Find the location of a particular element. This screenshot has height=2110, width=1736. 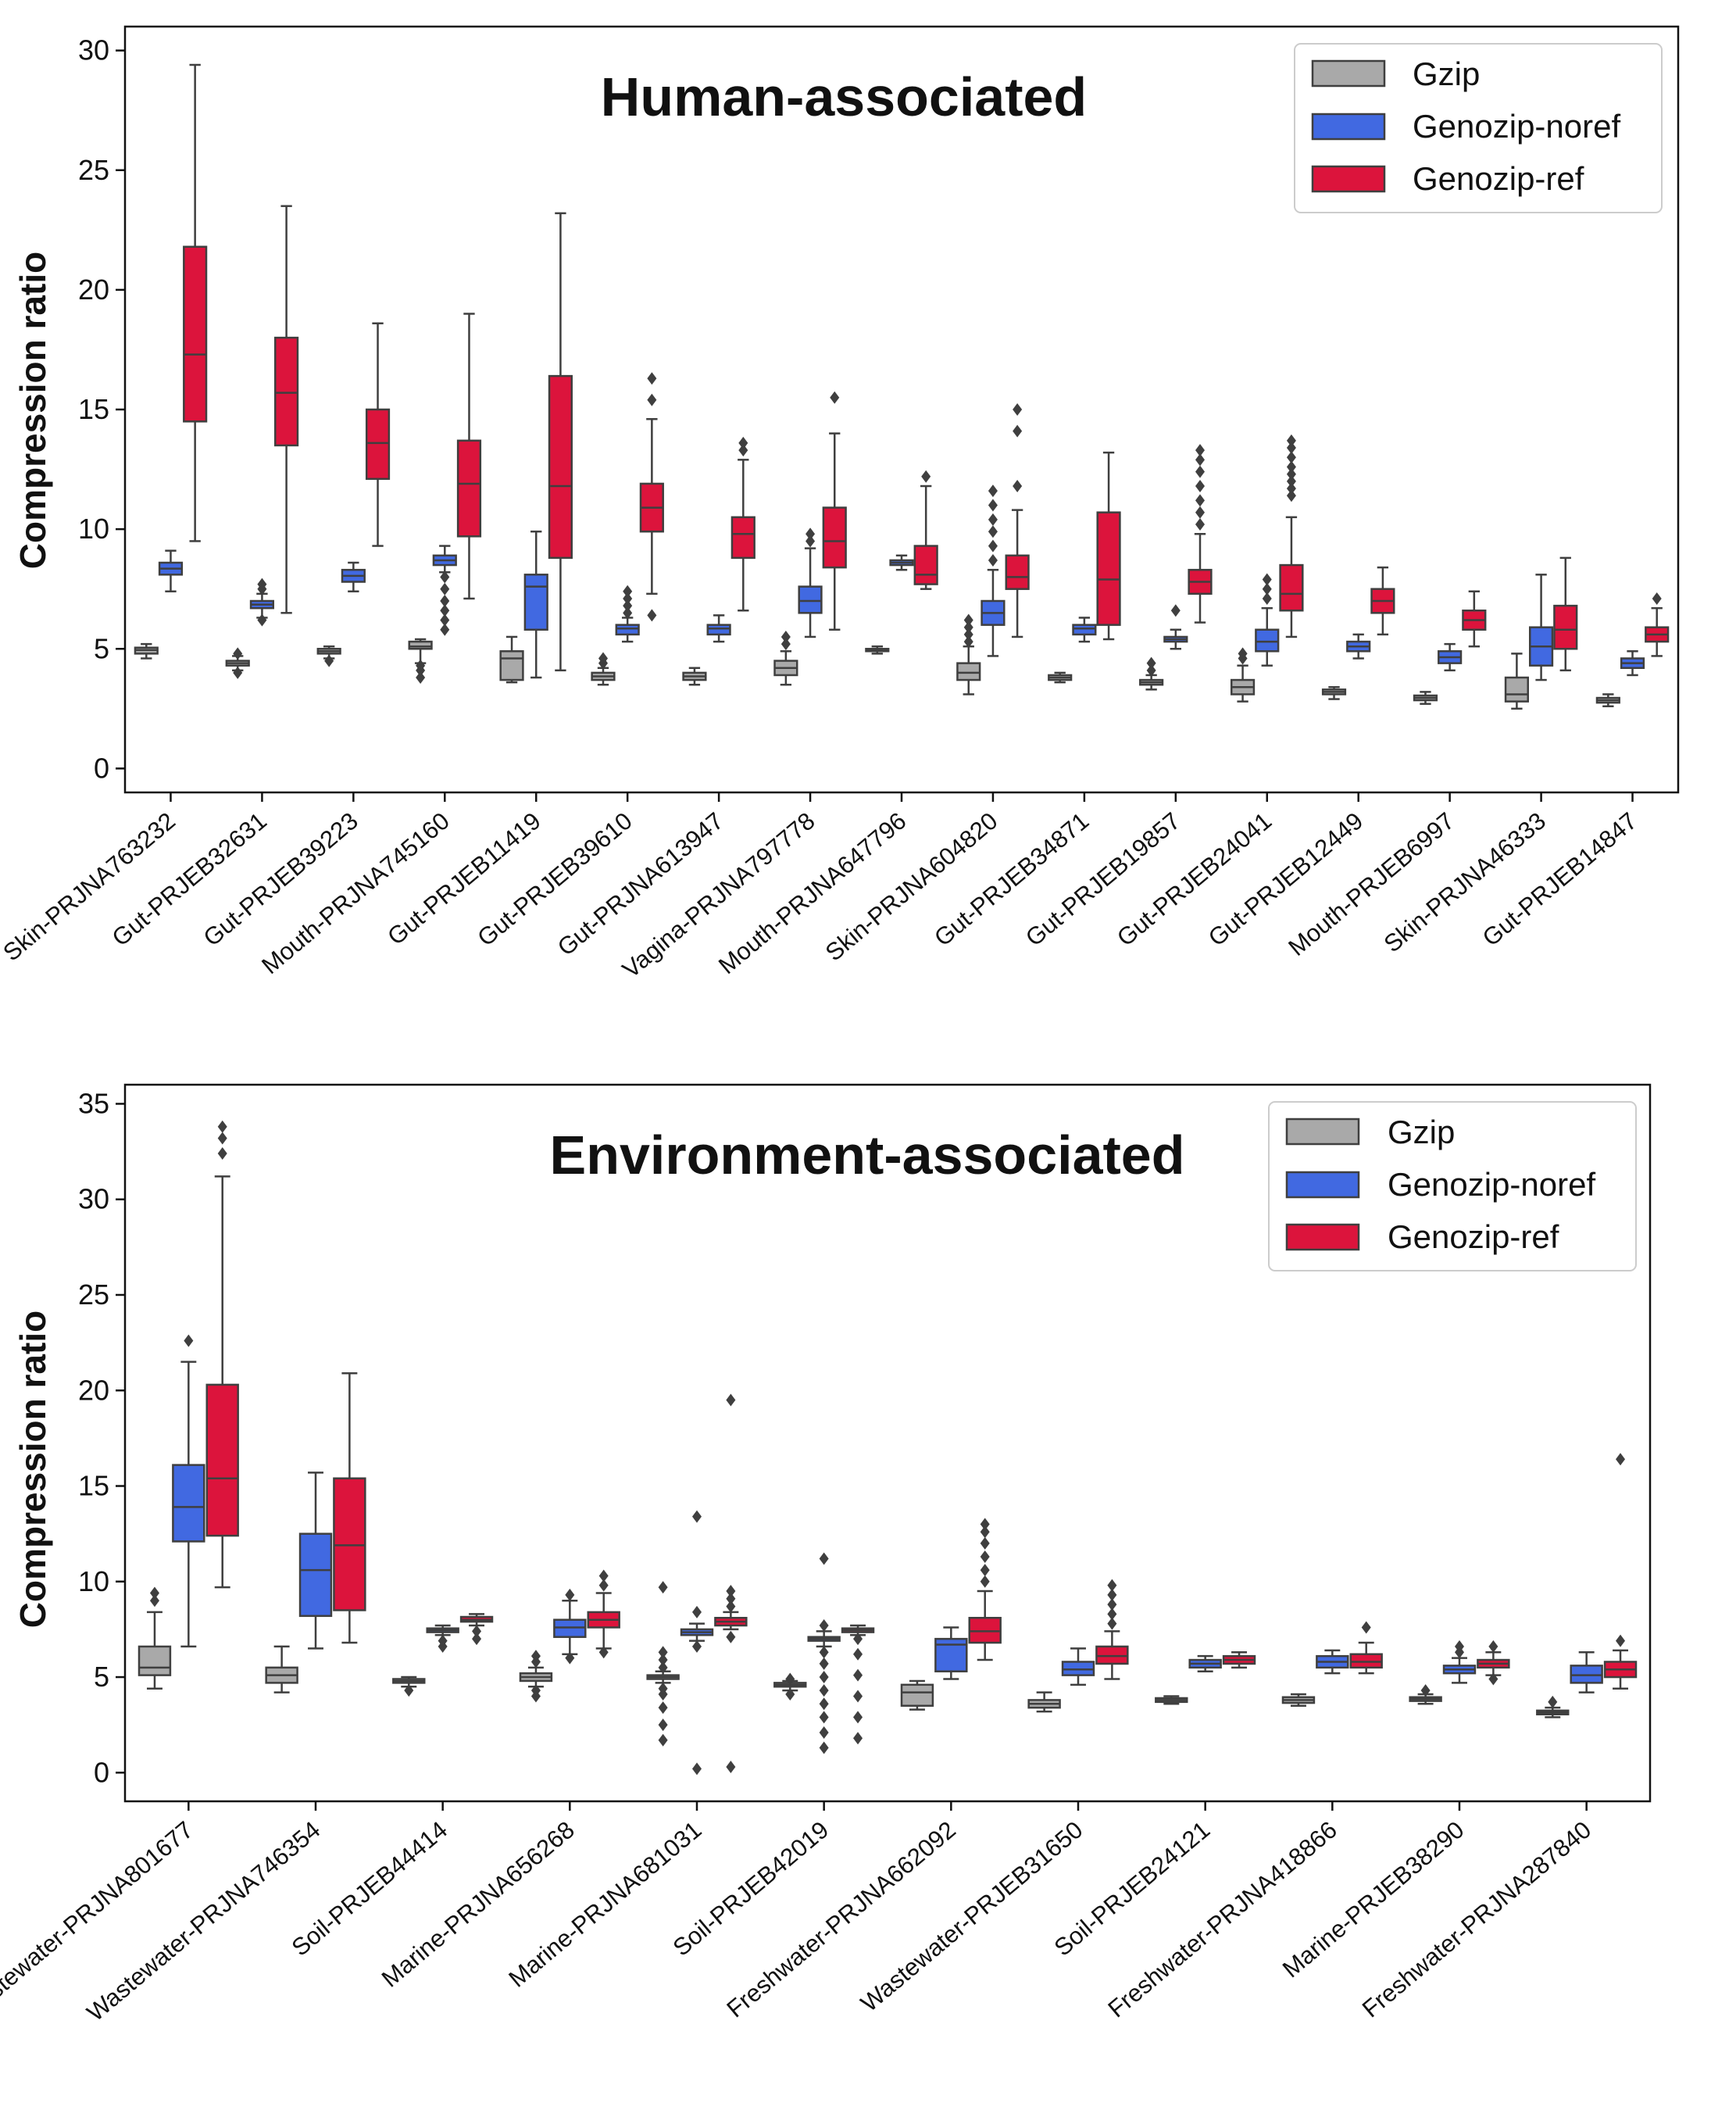

y-tick-label: 20 is located at coordinates (93, 290).